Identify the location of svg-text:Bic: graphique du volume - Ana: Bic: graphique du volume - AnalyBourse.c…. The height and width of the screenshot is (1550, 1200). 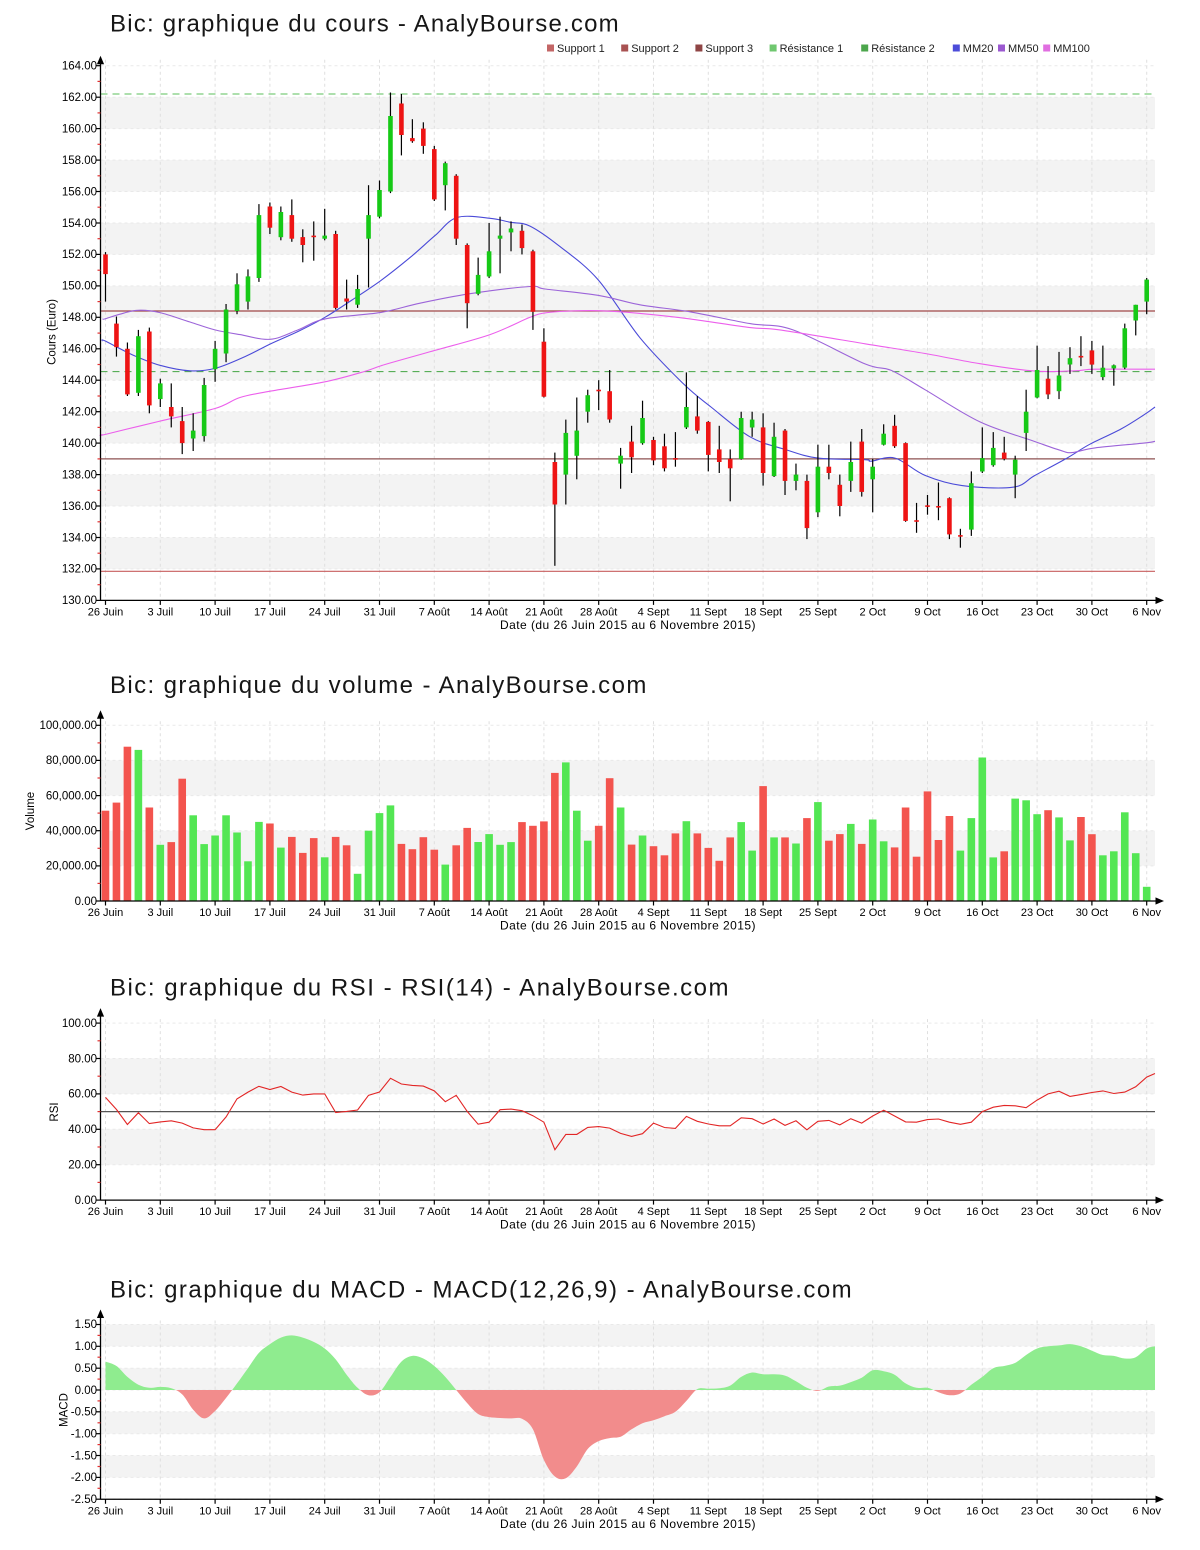
(379, 685).